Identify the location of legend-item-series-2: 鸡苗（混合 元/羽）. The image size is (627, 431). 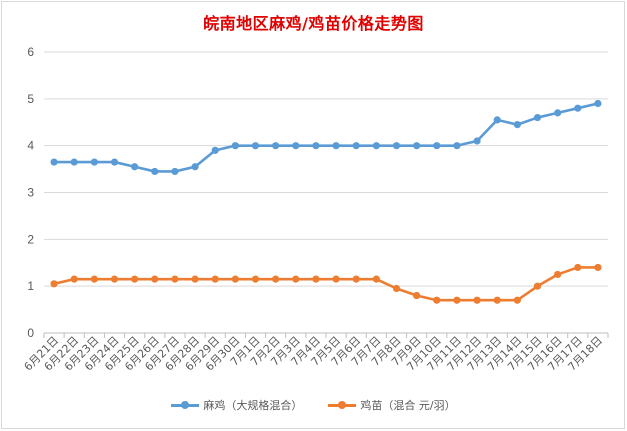
(392, 405).